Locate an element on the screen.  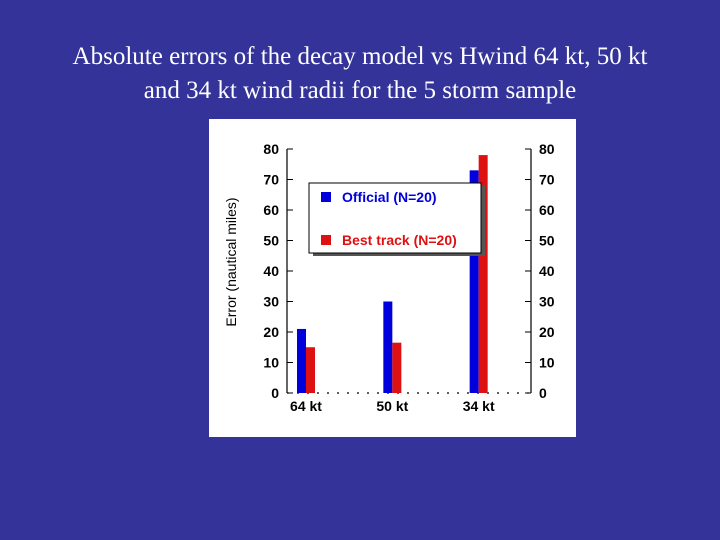
y-tick-label-left: 40 is located at coordinates (271, 271).